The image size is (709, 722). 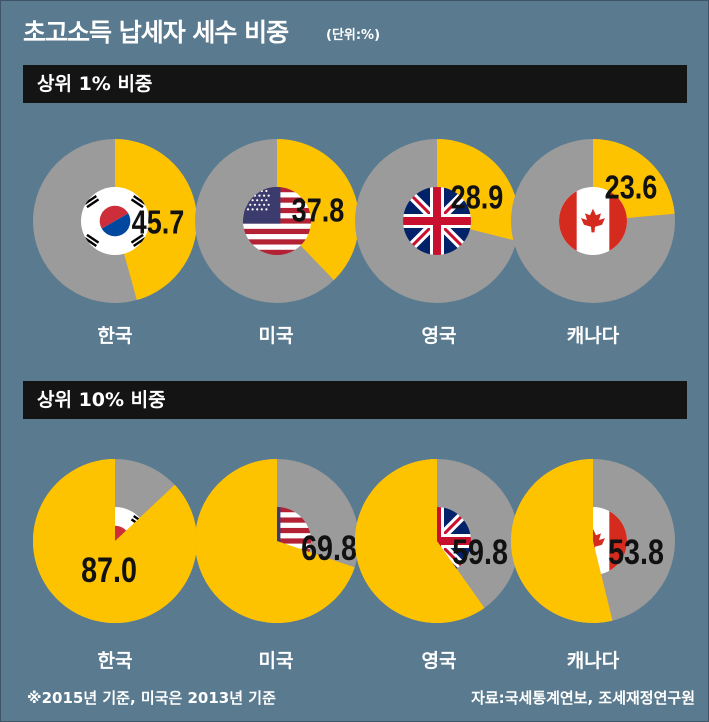 What do you see at coordinates (439, 336) in the screenshot?
I see `country-label-uk: 영국` at bounding box center [439, 336].